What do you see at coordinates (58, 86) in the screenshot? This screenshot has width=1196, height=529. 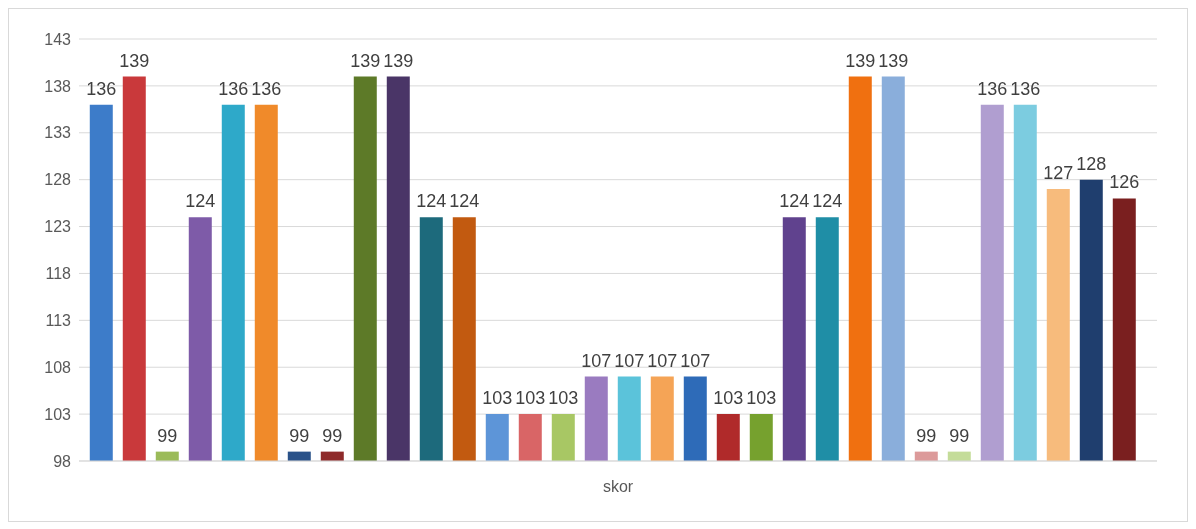 I see `y-tick-label: 138` at bounding box center [58, 86].